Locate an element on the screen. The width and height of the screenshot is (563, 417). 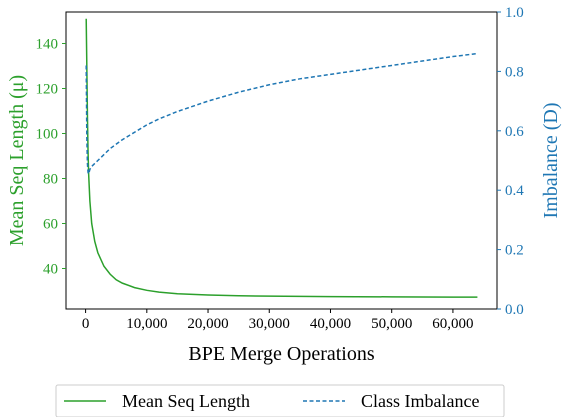
legend-label-class-imbalance: Class Imbalance is located at coordinates (420, 401).